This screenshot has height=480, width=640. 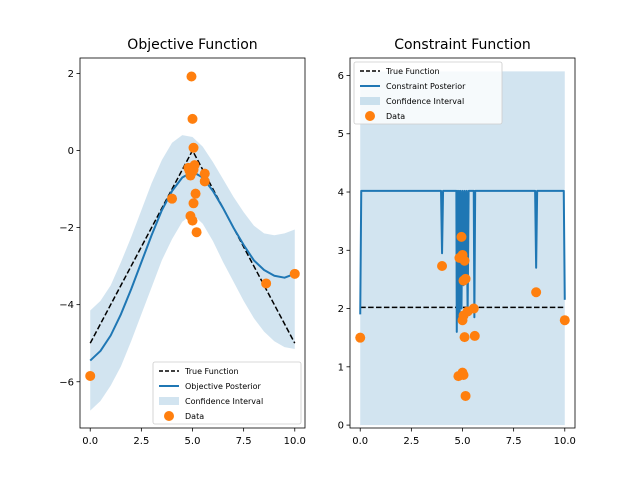 What do you see at coordinates (462, 45) in the screenshot?
I see `chart-title: Constraint Function` at bounding box center [462, 45].